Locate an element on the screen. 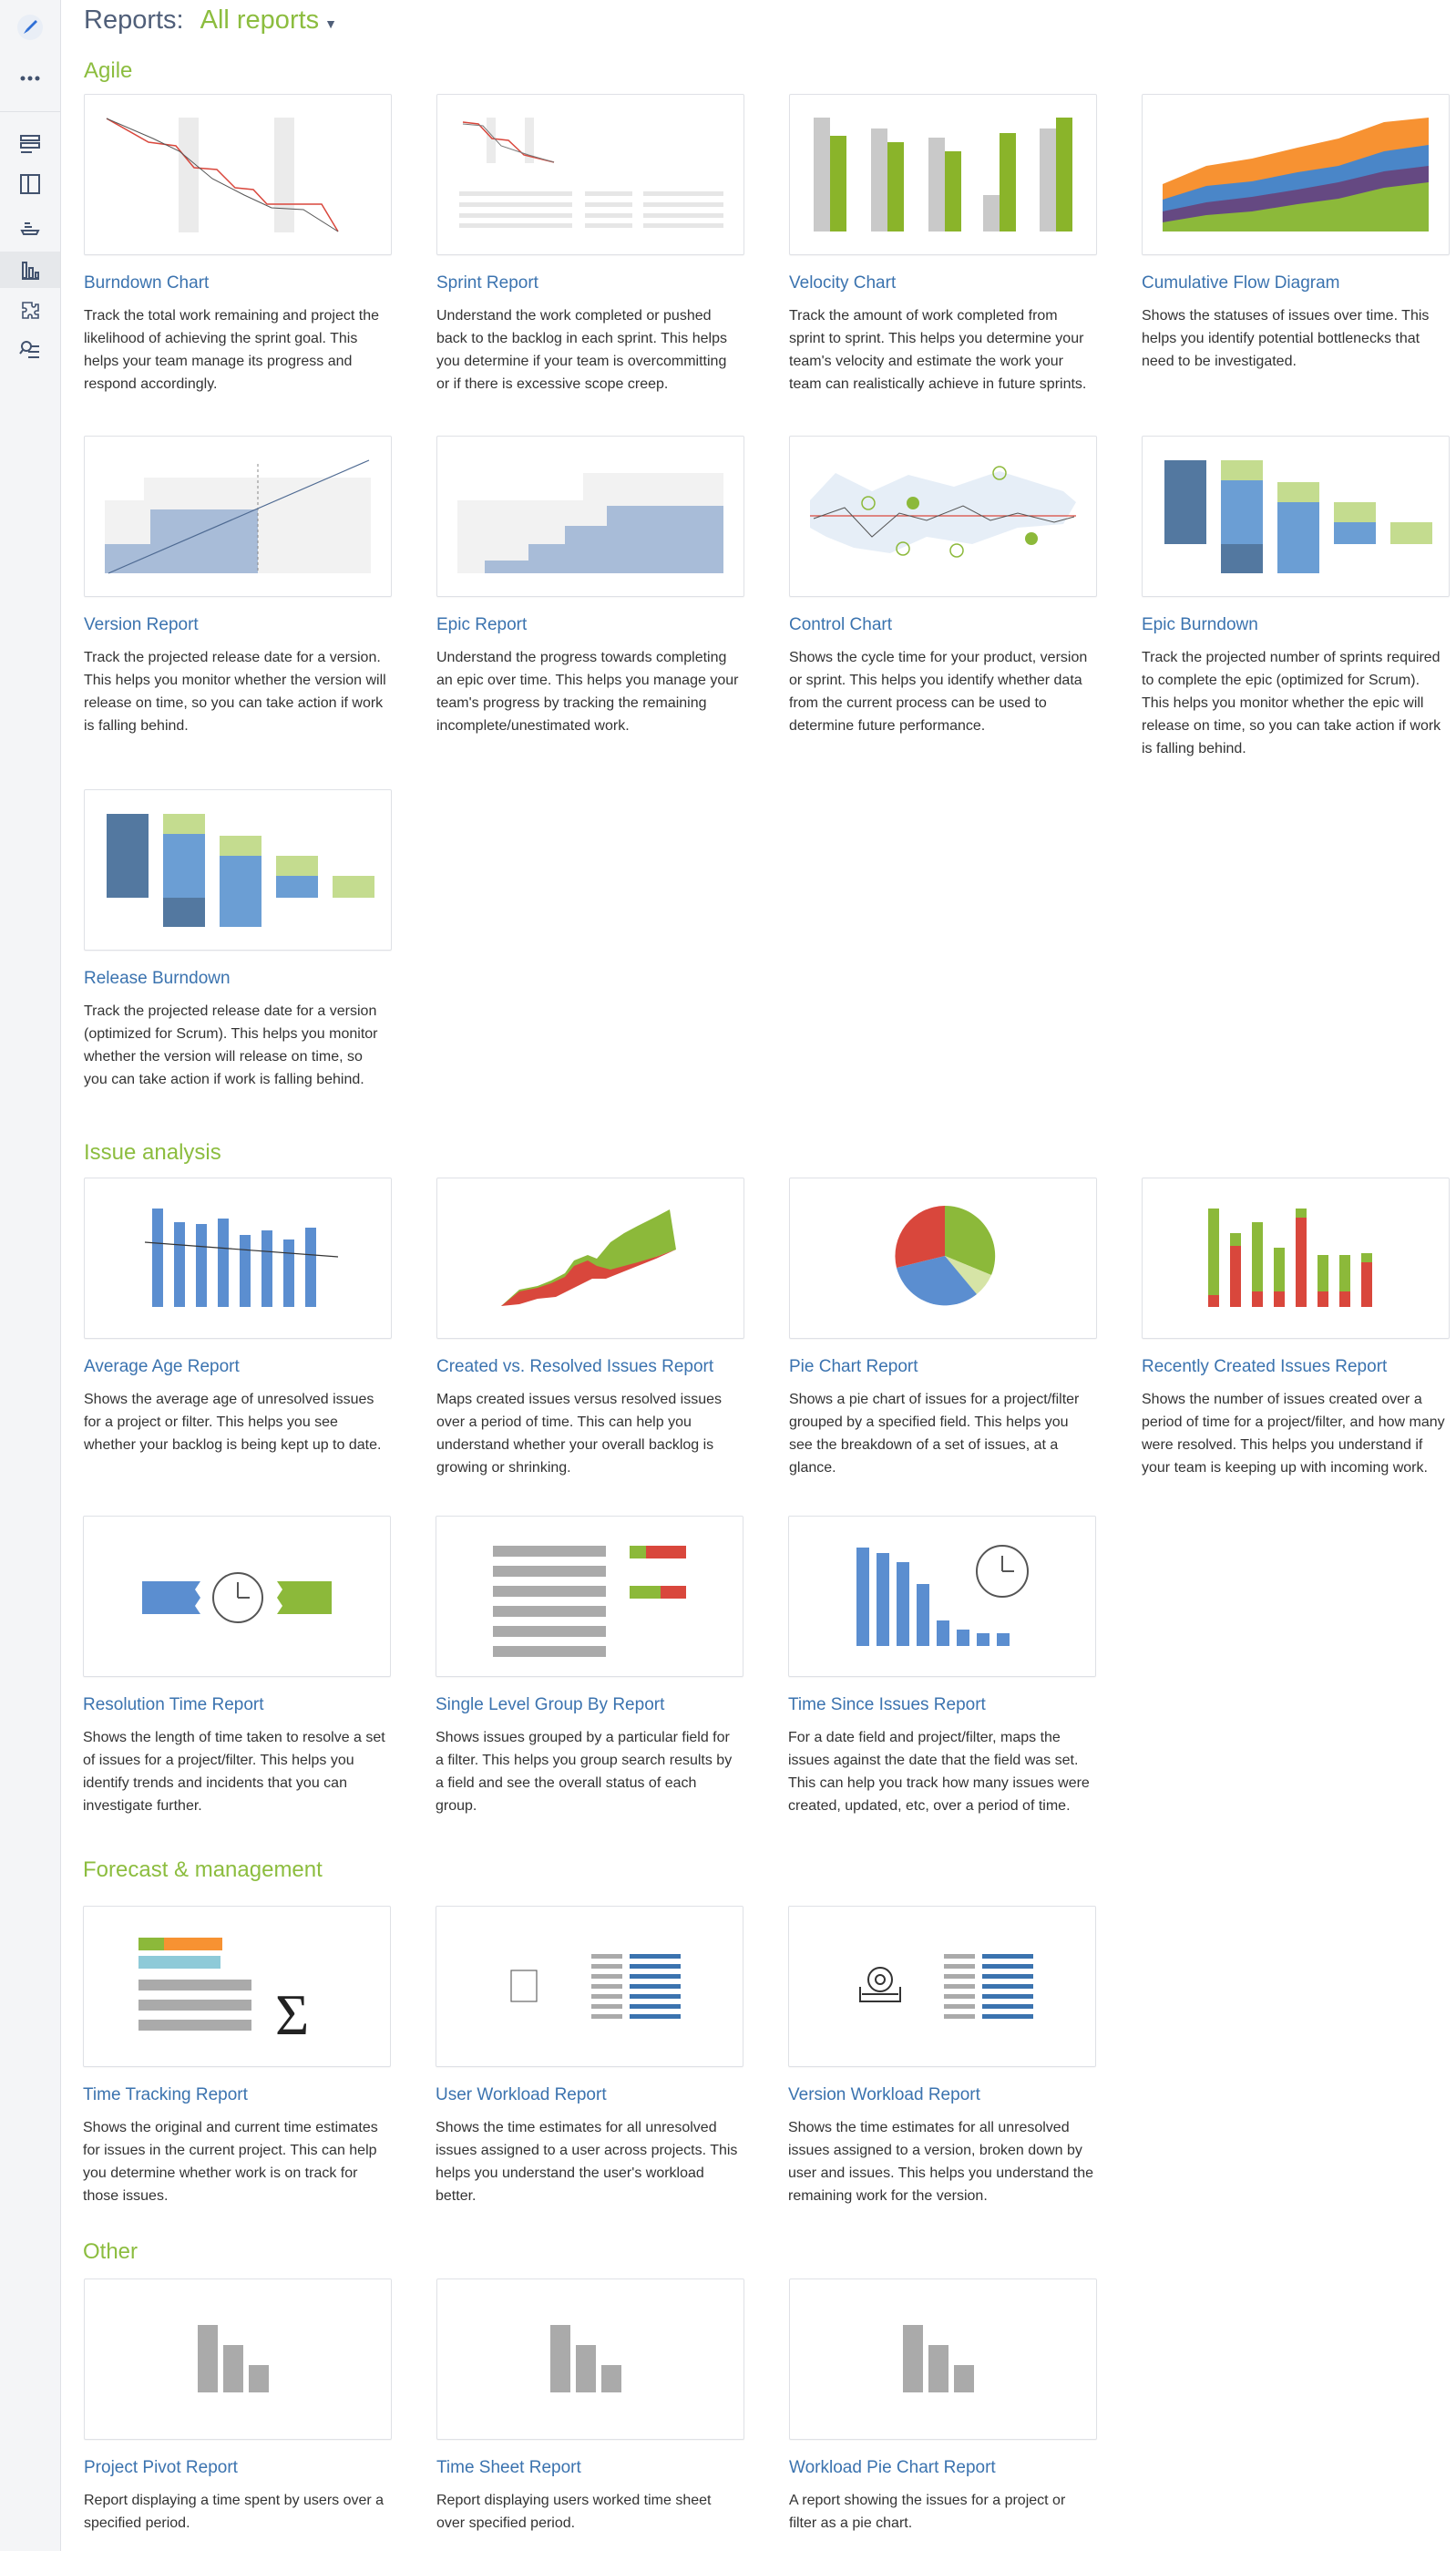 Image resolution: width=1456 pixels, height=2551 pixels. report-link-single-level: Single Level Group By Report is located at coordinates (551, 1704).